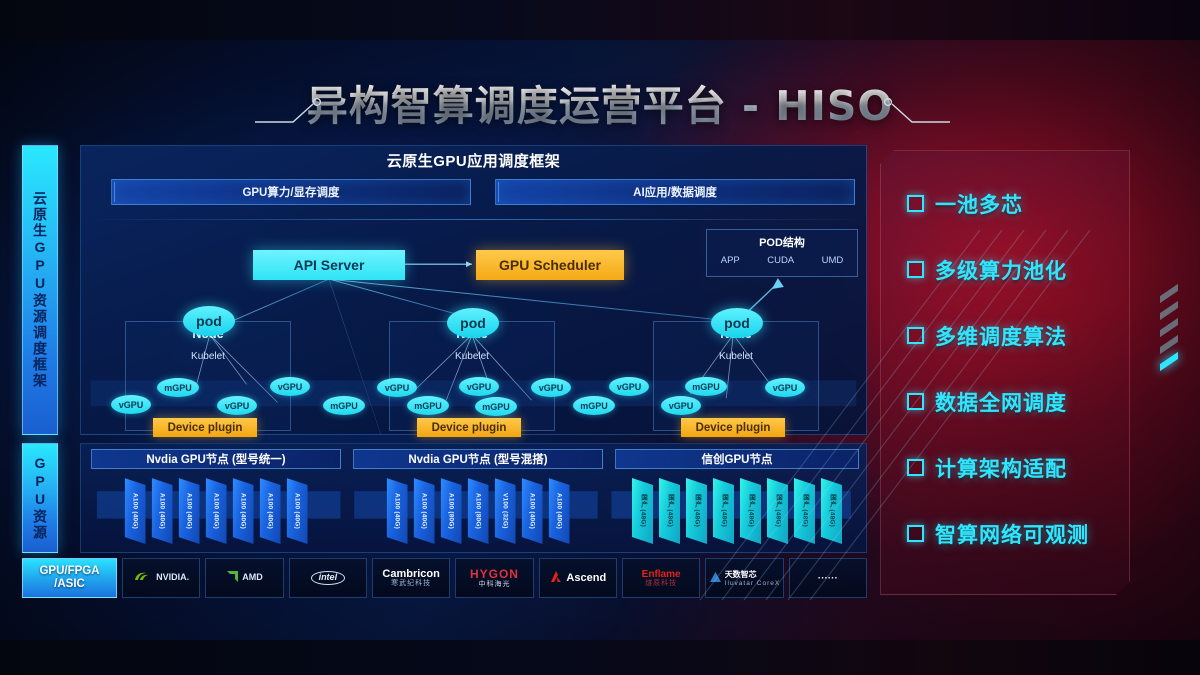 The image size is (1200, 675). I want to click on device-plugin-2: Device plugin, so click(469, 427).